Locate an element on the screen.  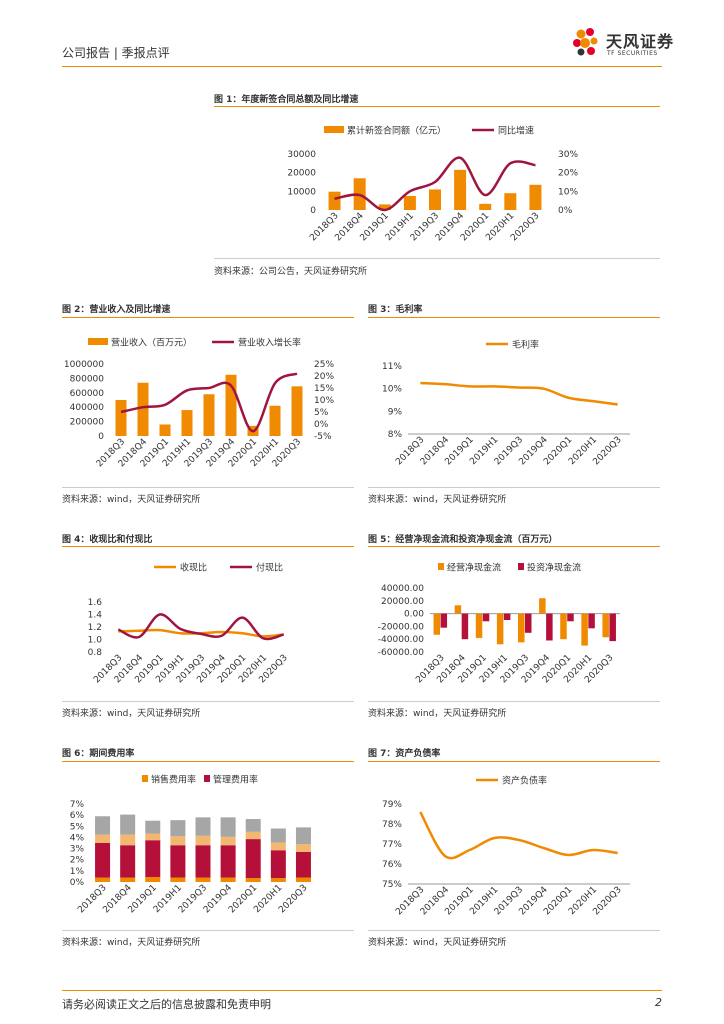
report-type-label: 公司报告 | 季报点评 is located at coordinates (116, 53).